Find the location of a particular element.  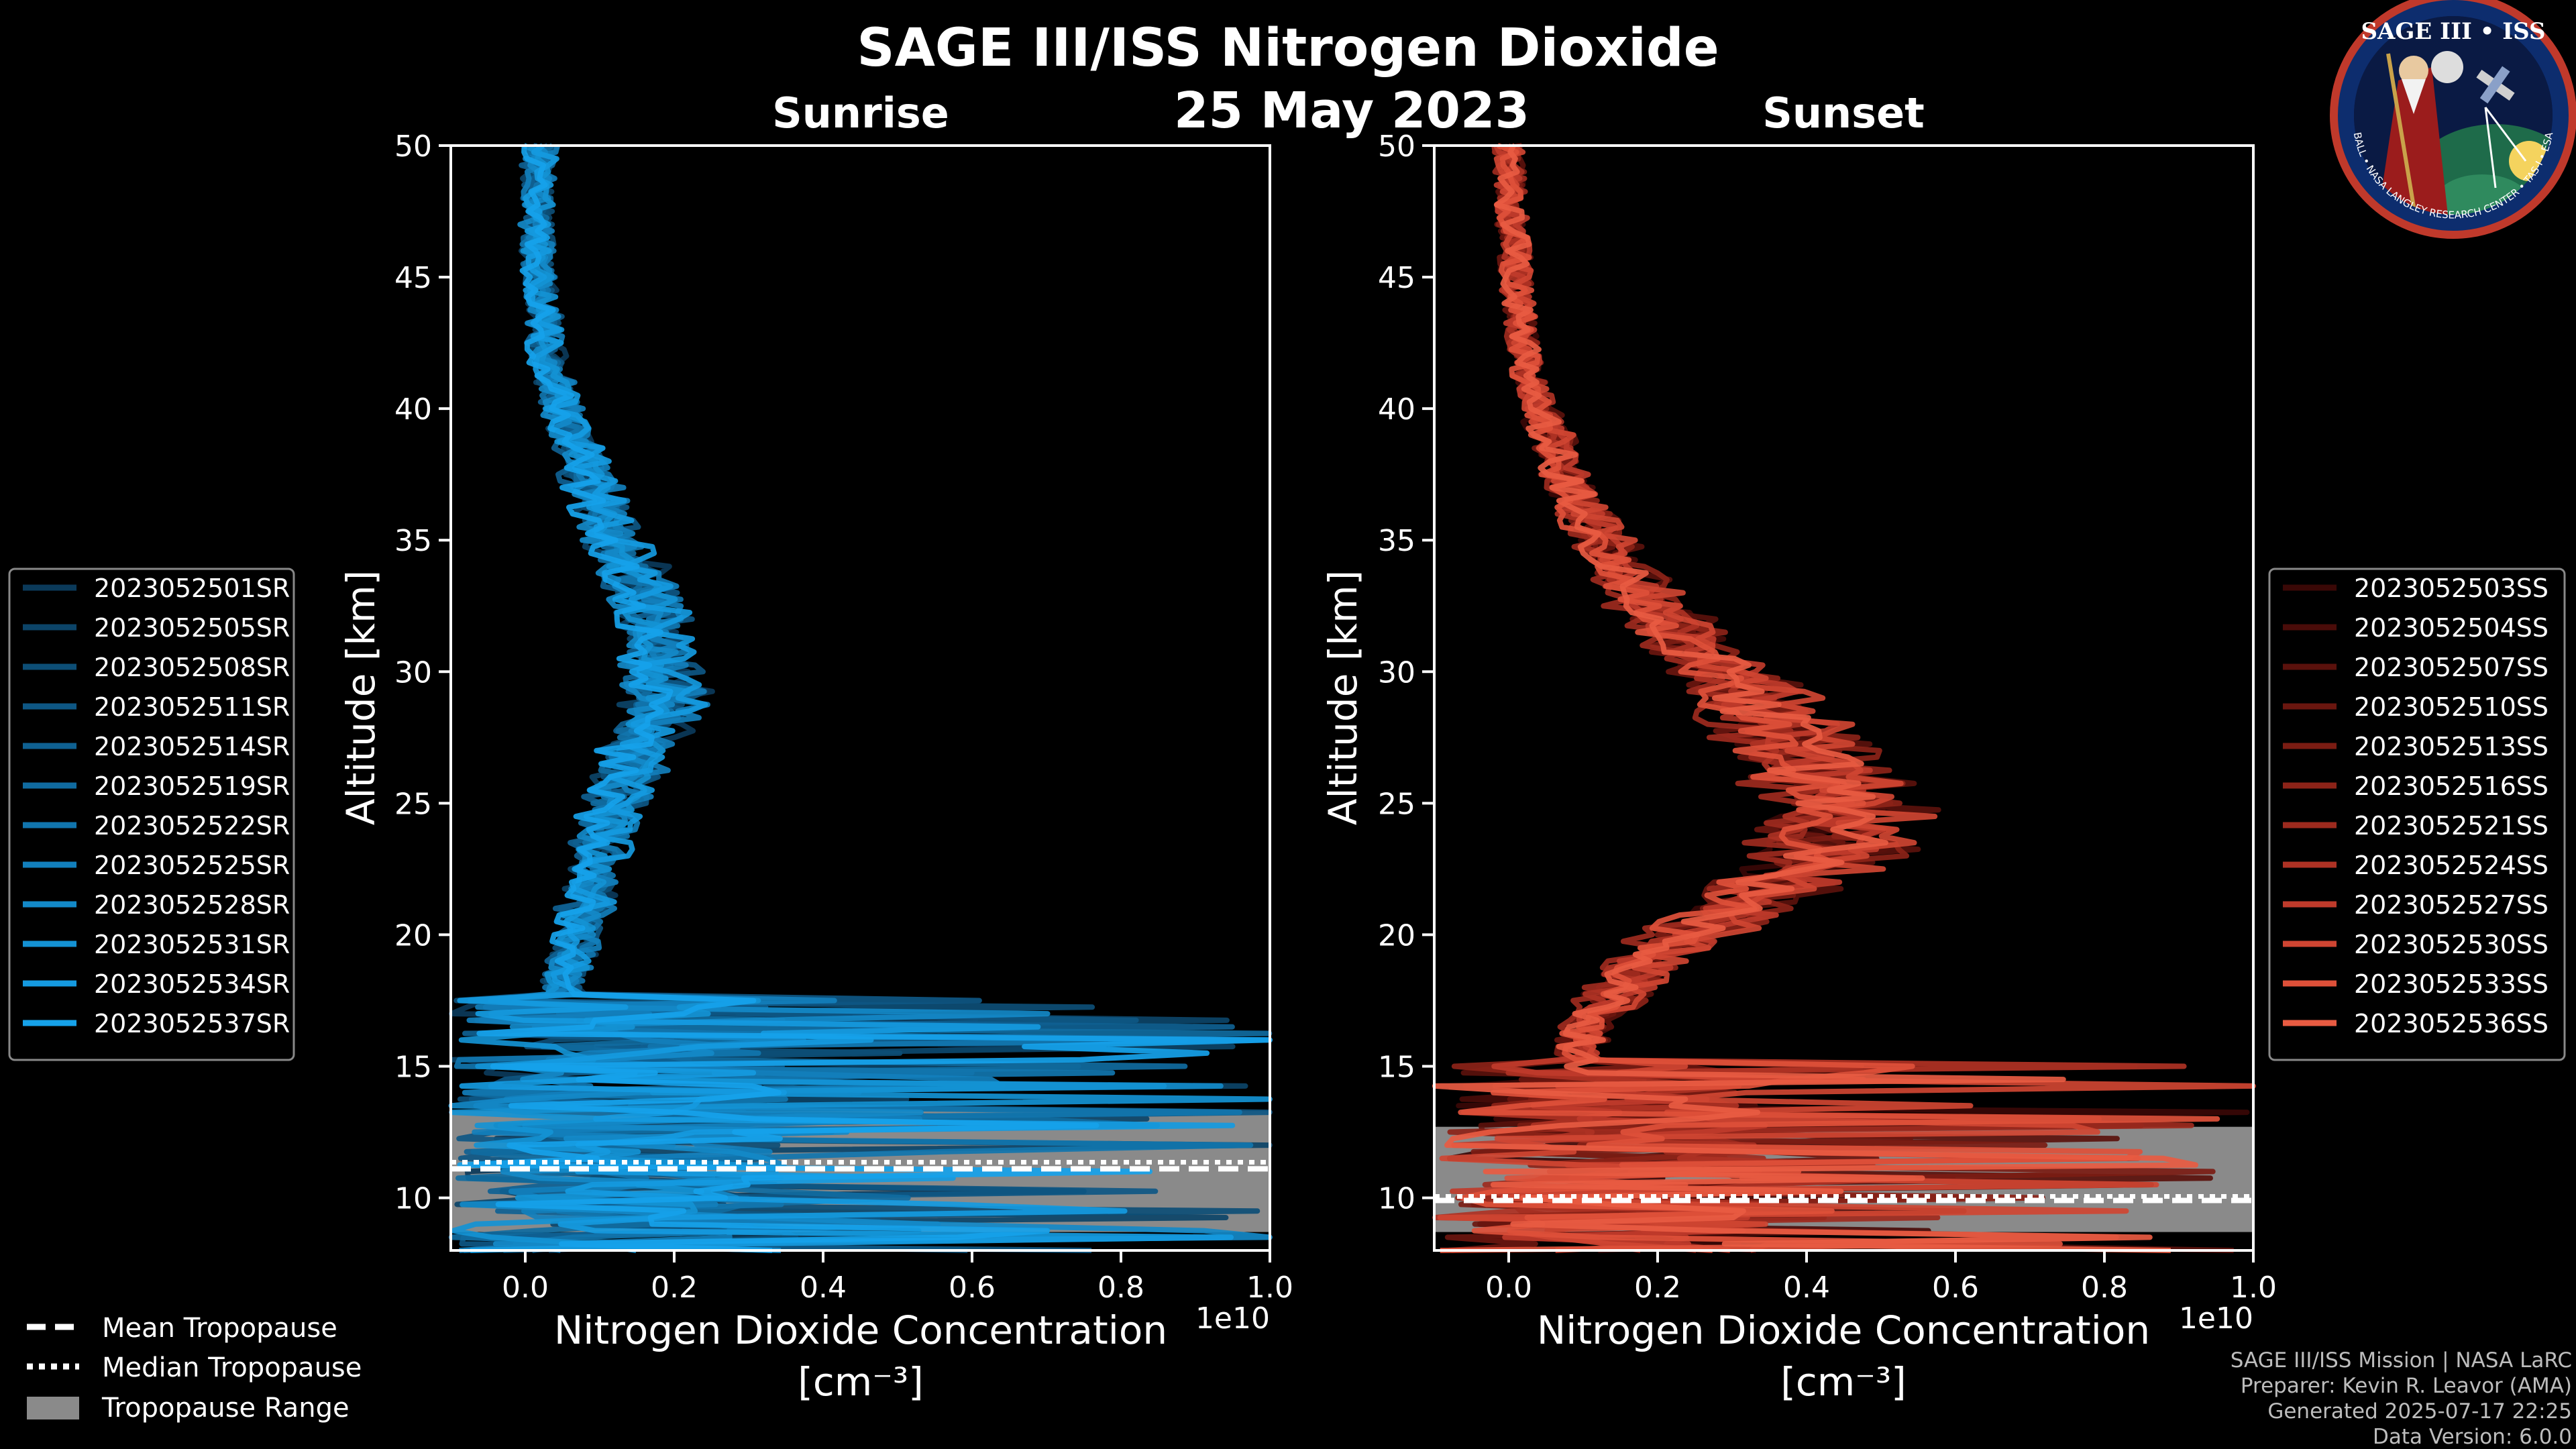

legend-entry-2023052510SS: 2023052510SS is located at coordinates (2451, 707).